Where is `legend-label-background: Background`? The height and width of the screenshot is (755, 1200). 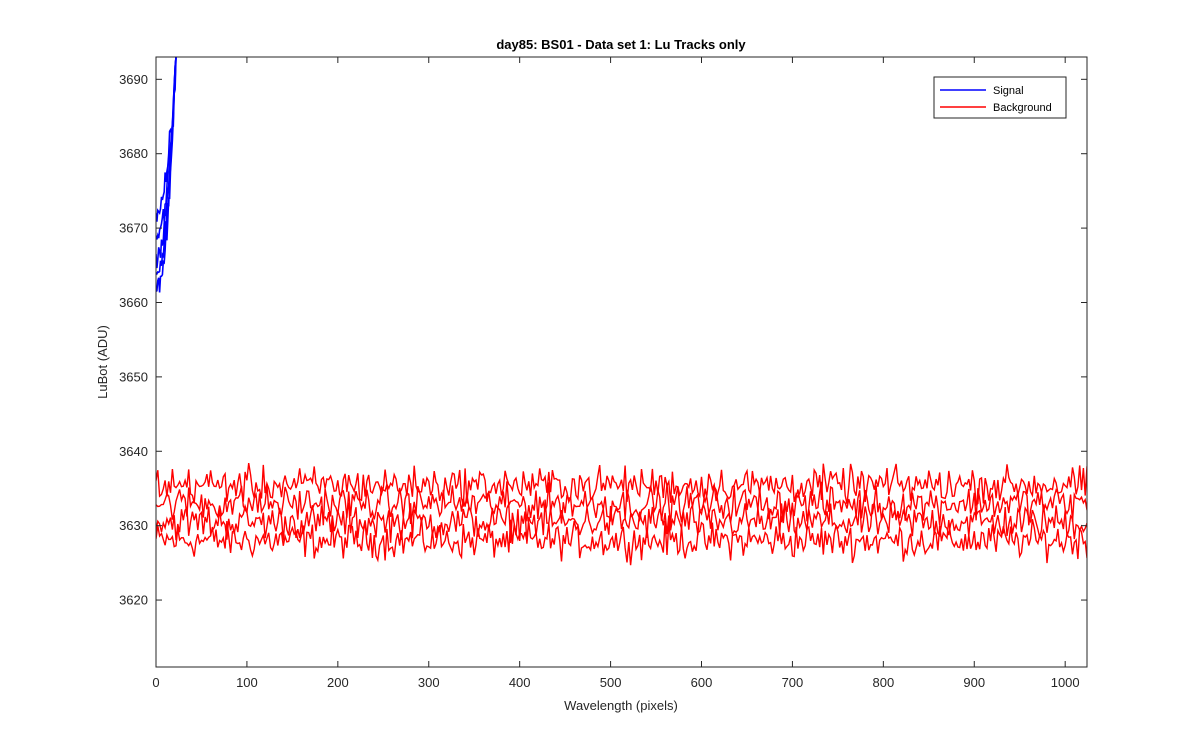
legend-label-background: Background is located at coordinates (1022, 108).